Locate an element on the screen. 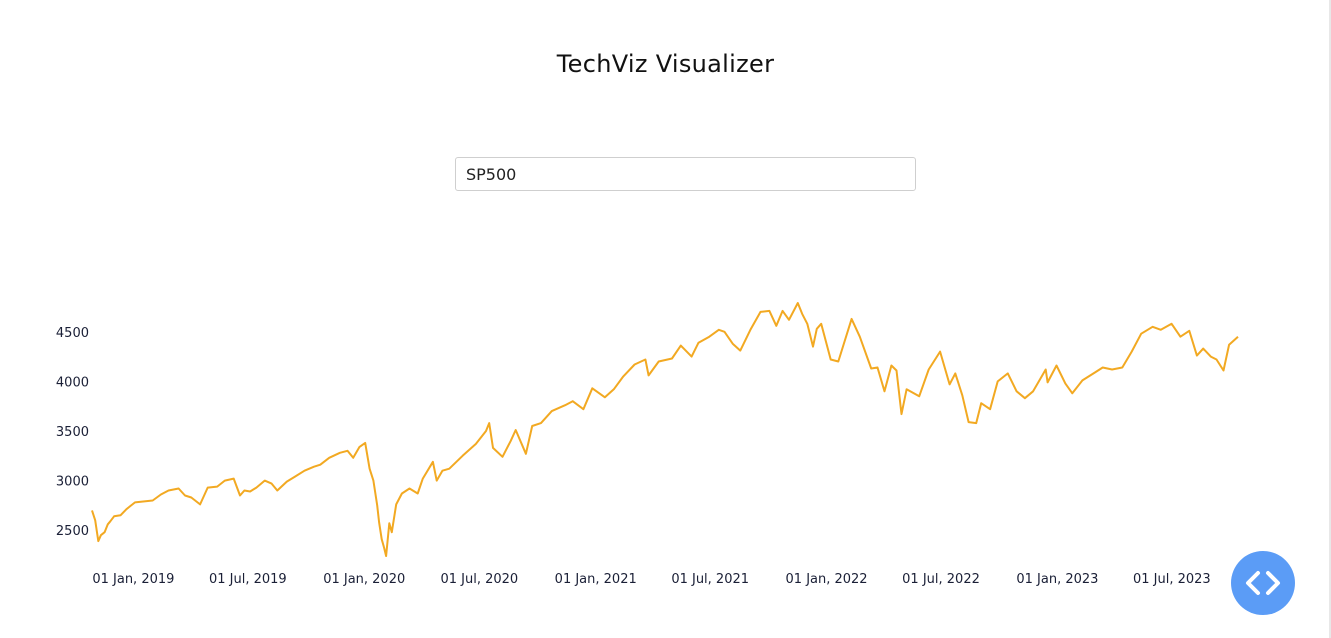  code-icon is located at coordinates (1263, 583).